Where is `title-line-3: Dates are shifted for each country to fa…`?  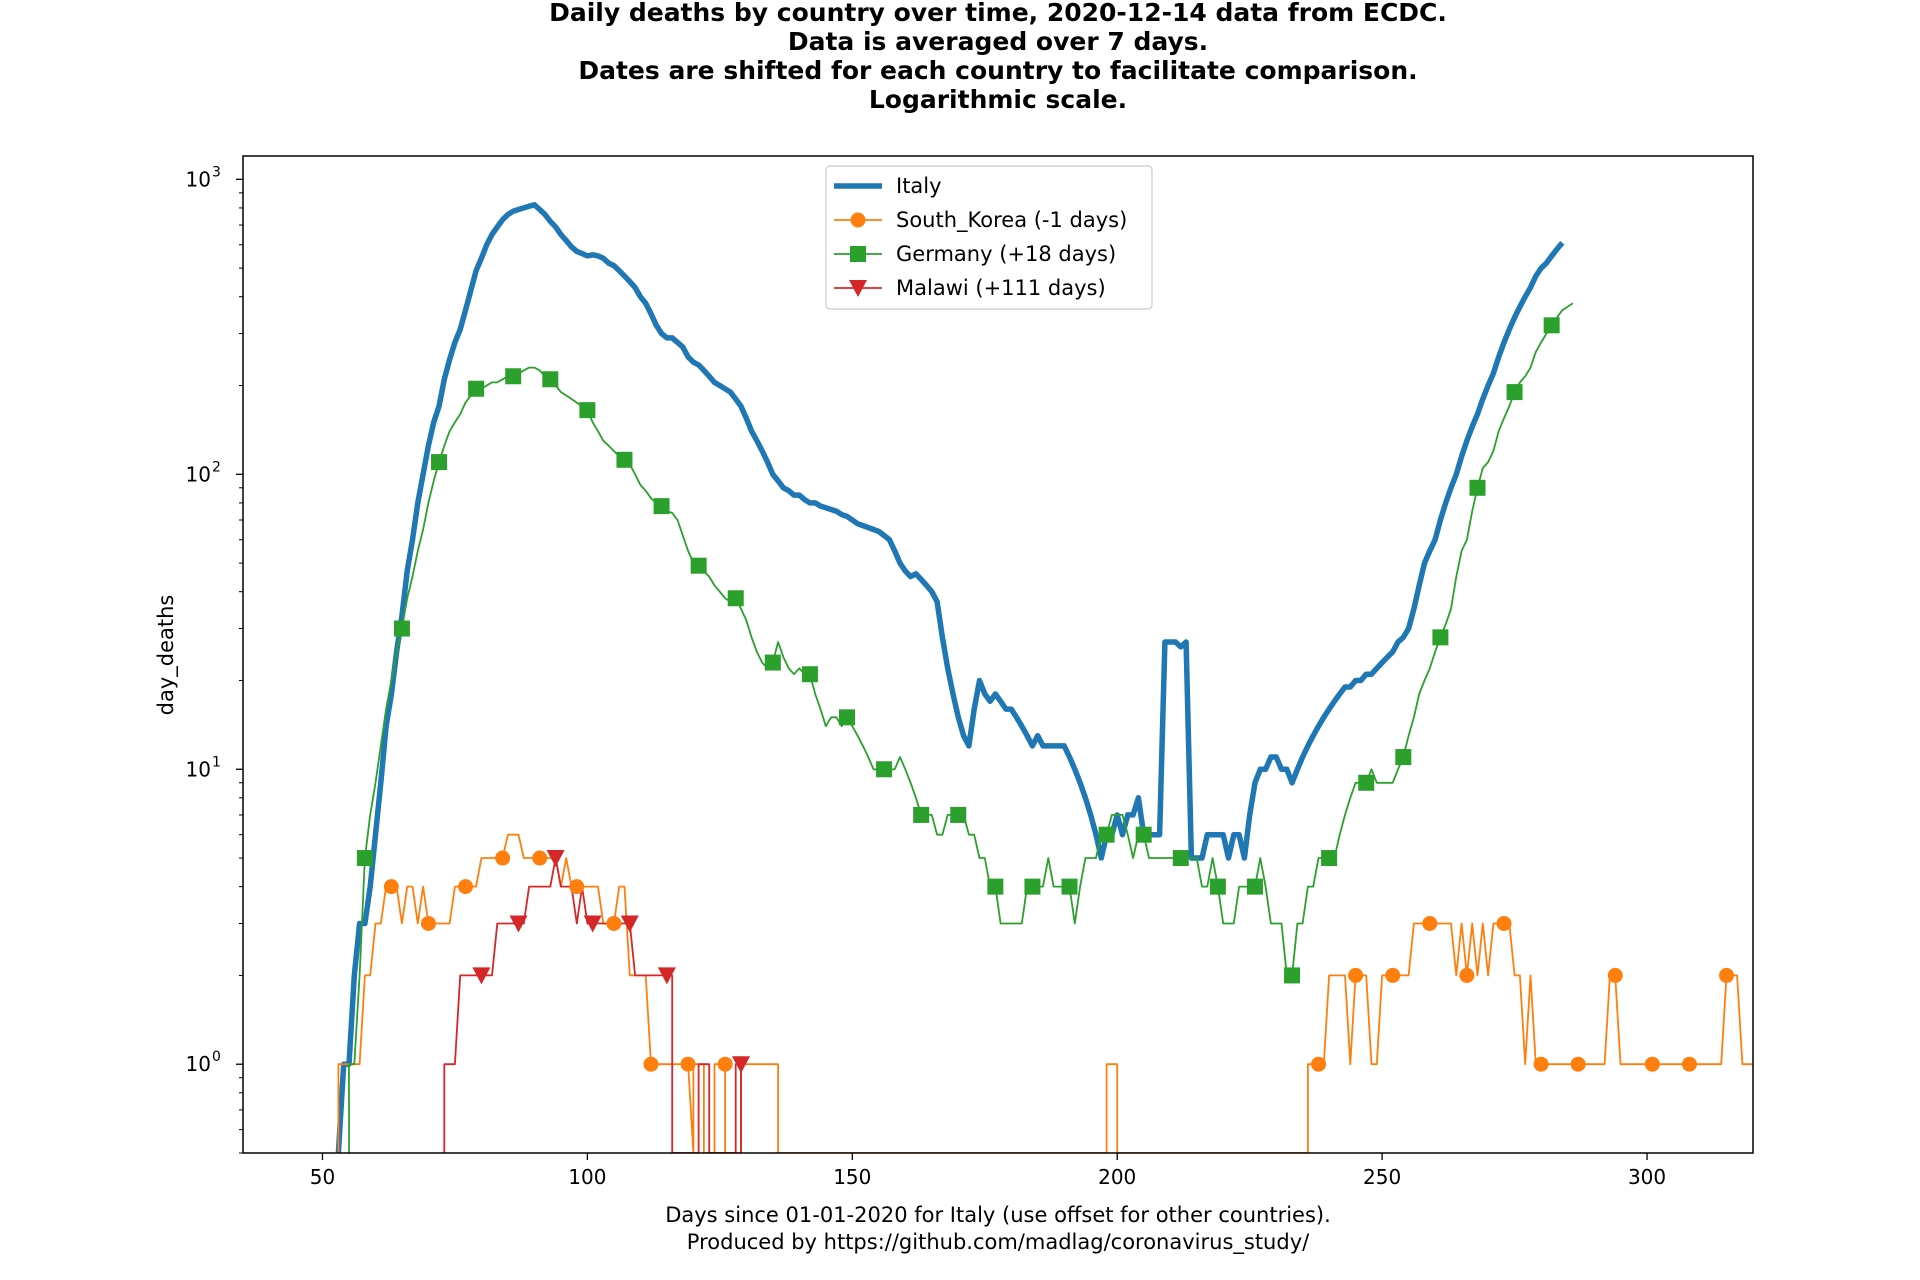 title-line-3: Dates are shifted for each country to fa… is located at coordinates (997, 70).